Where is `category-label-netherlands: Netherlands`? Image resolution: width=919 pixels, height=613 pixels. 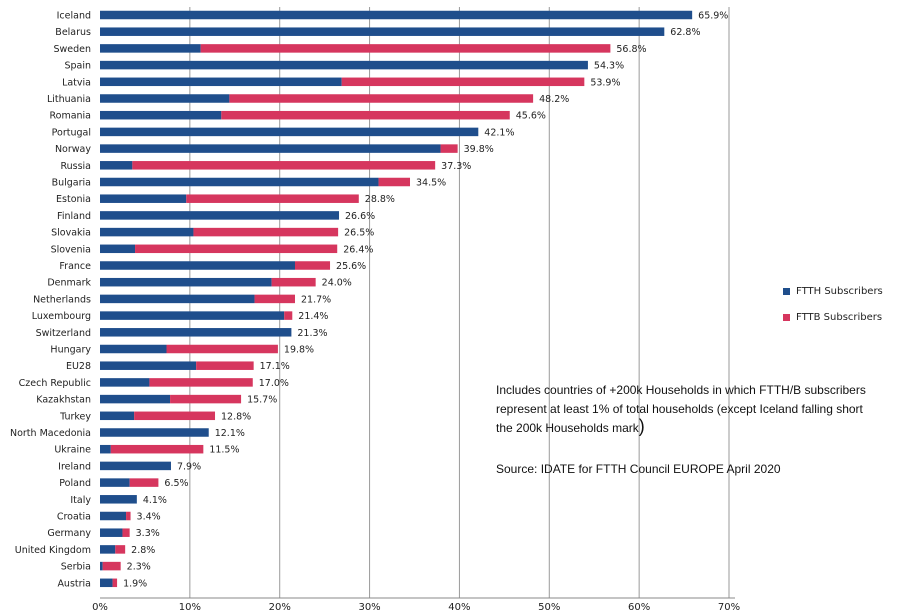 category-label-netherlands: Netherlands is located at coordinates (62, 299).